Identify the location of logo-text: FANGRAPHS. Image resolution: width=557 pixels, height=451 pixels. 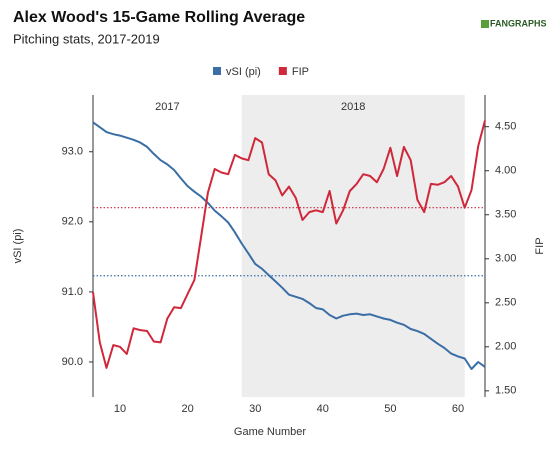
(518, 23).